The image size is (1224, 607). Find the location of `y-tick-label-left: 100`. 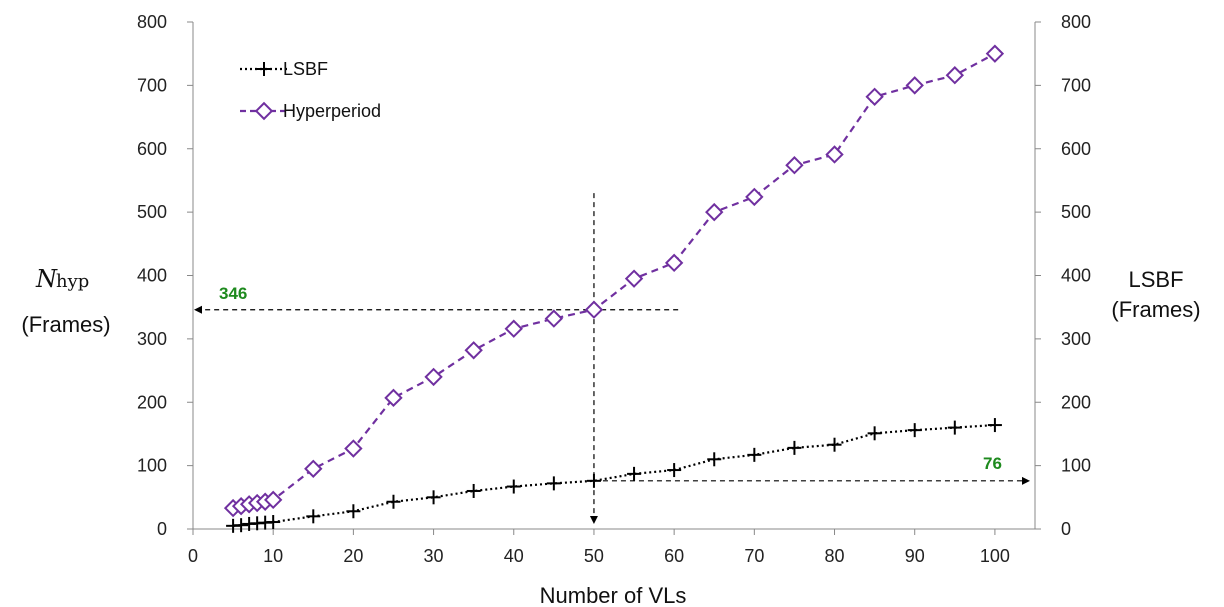

y-tick-label-left: 100 is located at coordinates (152, 466).